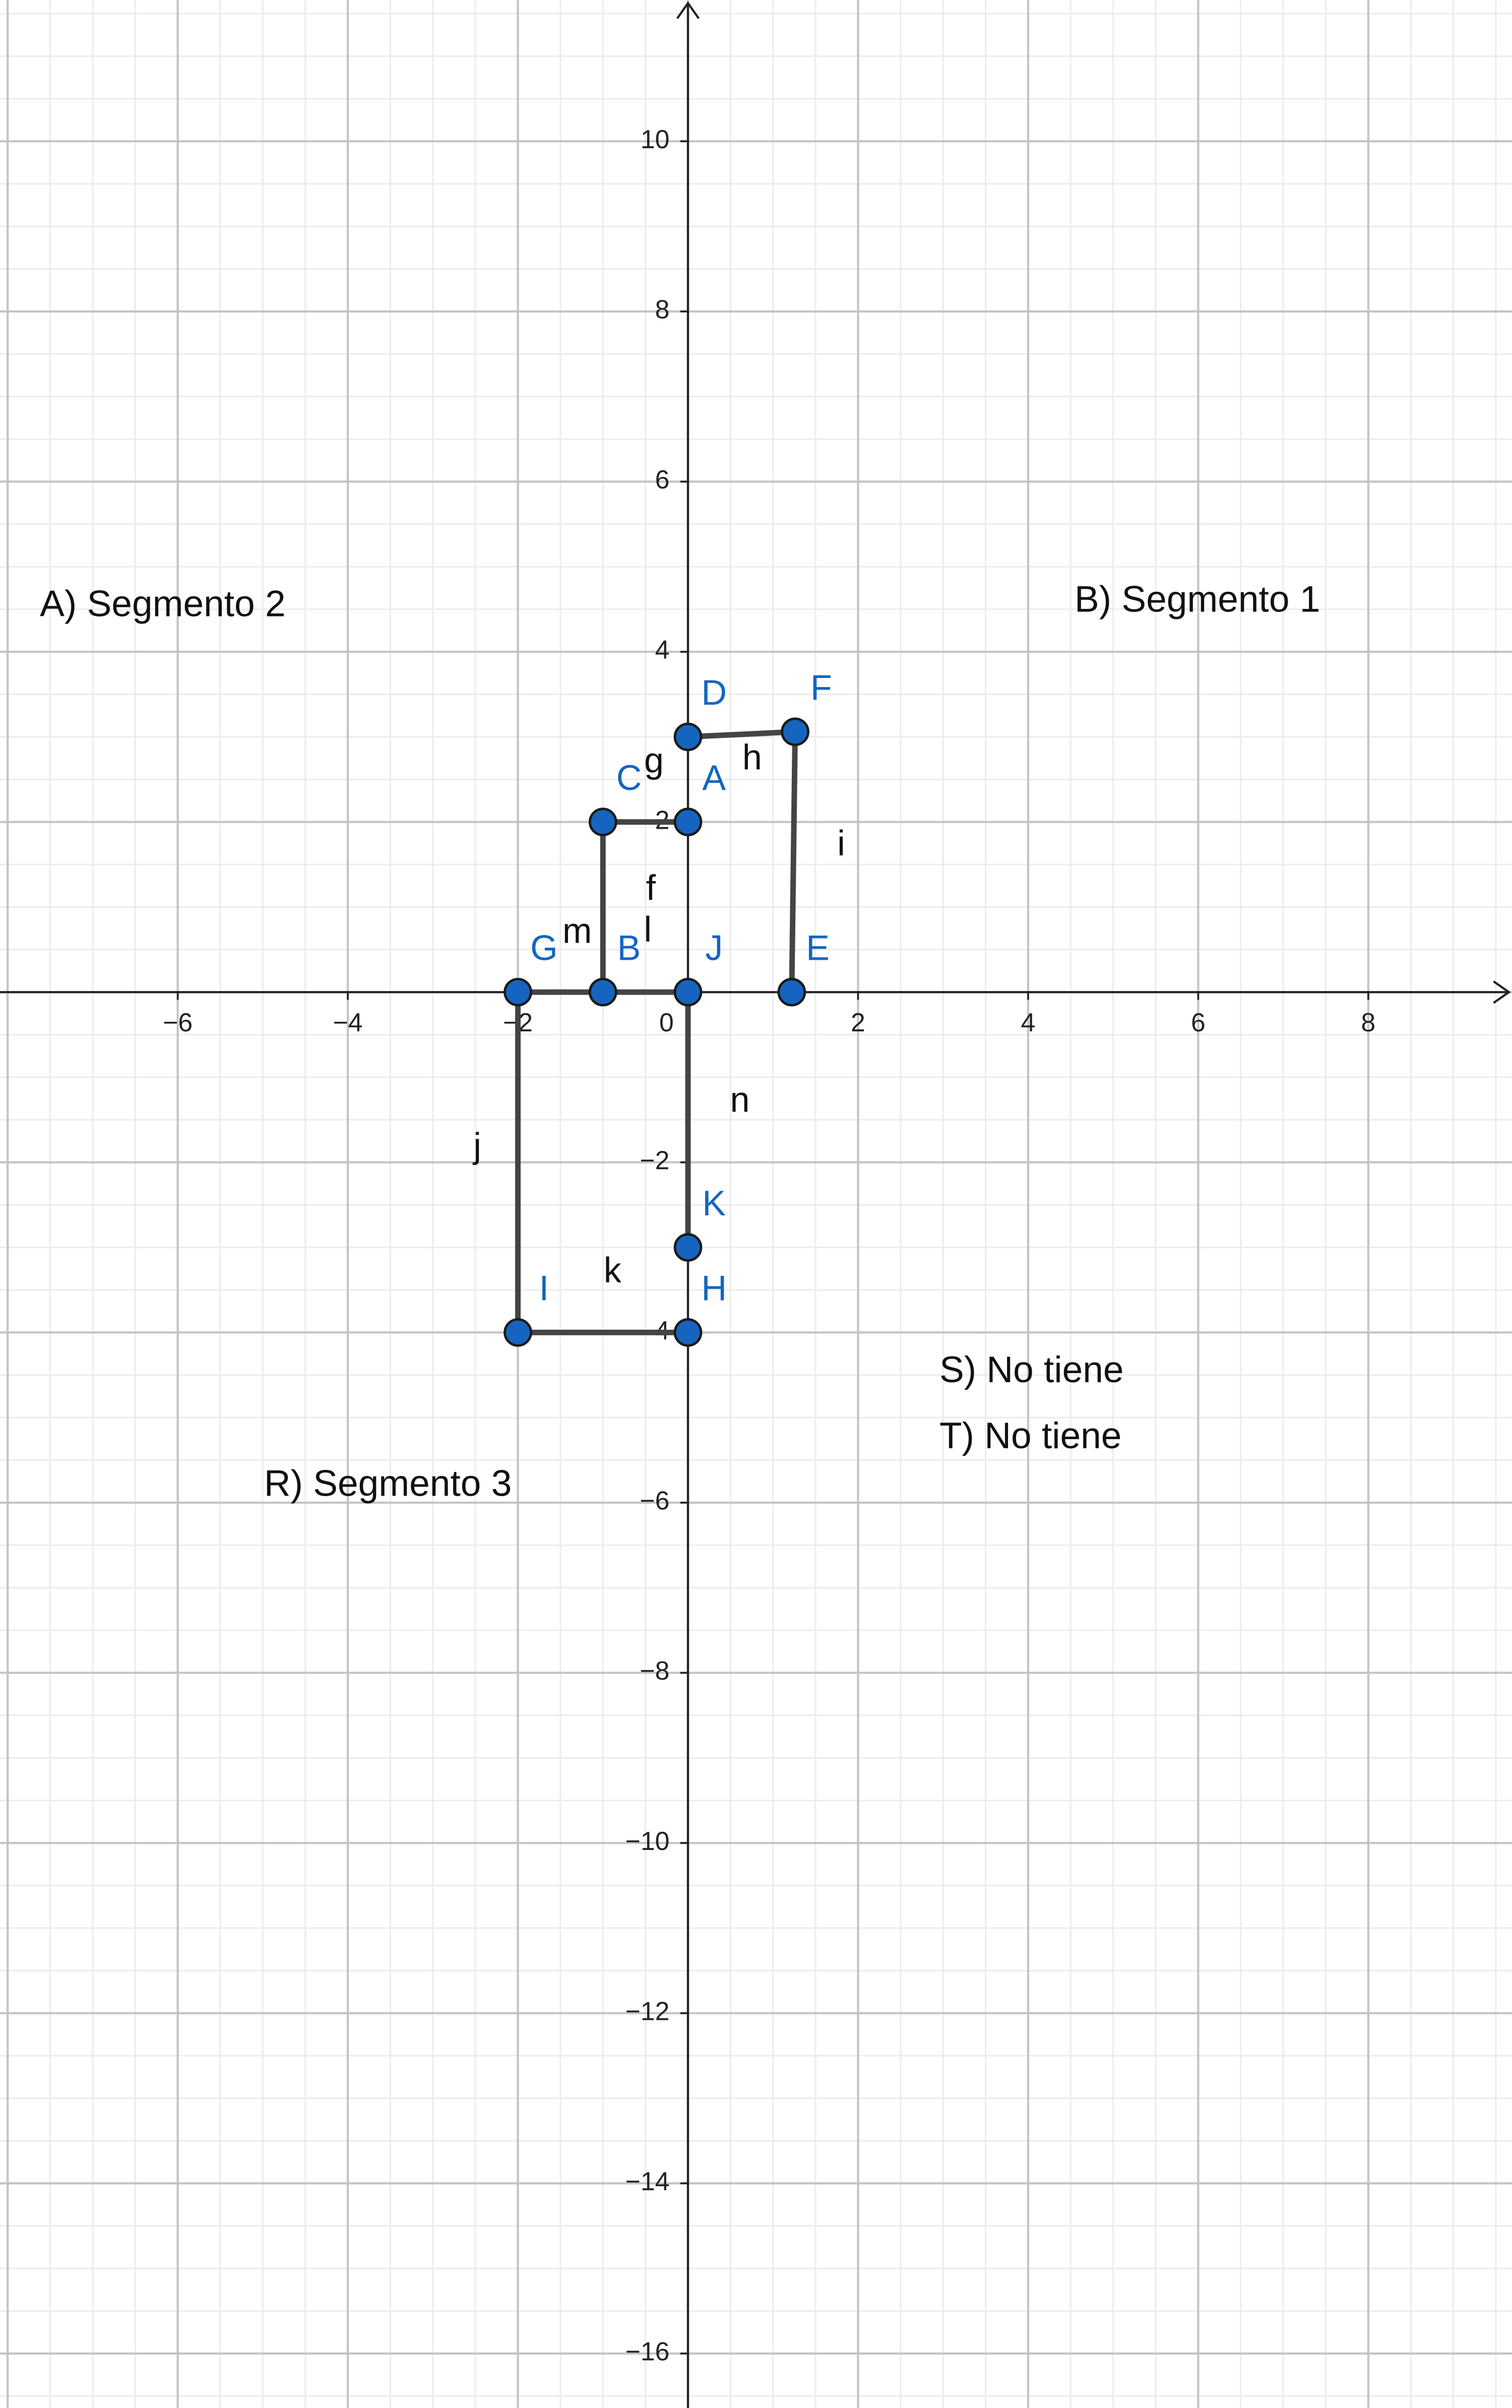  I want to click on segment-label: k, so click(613, 1269).